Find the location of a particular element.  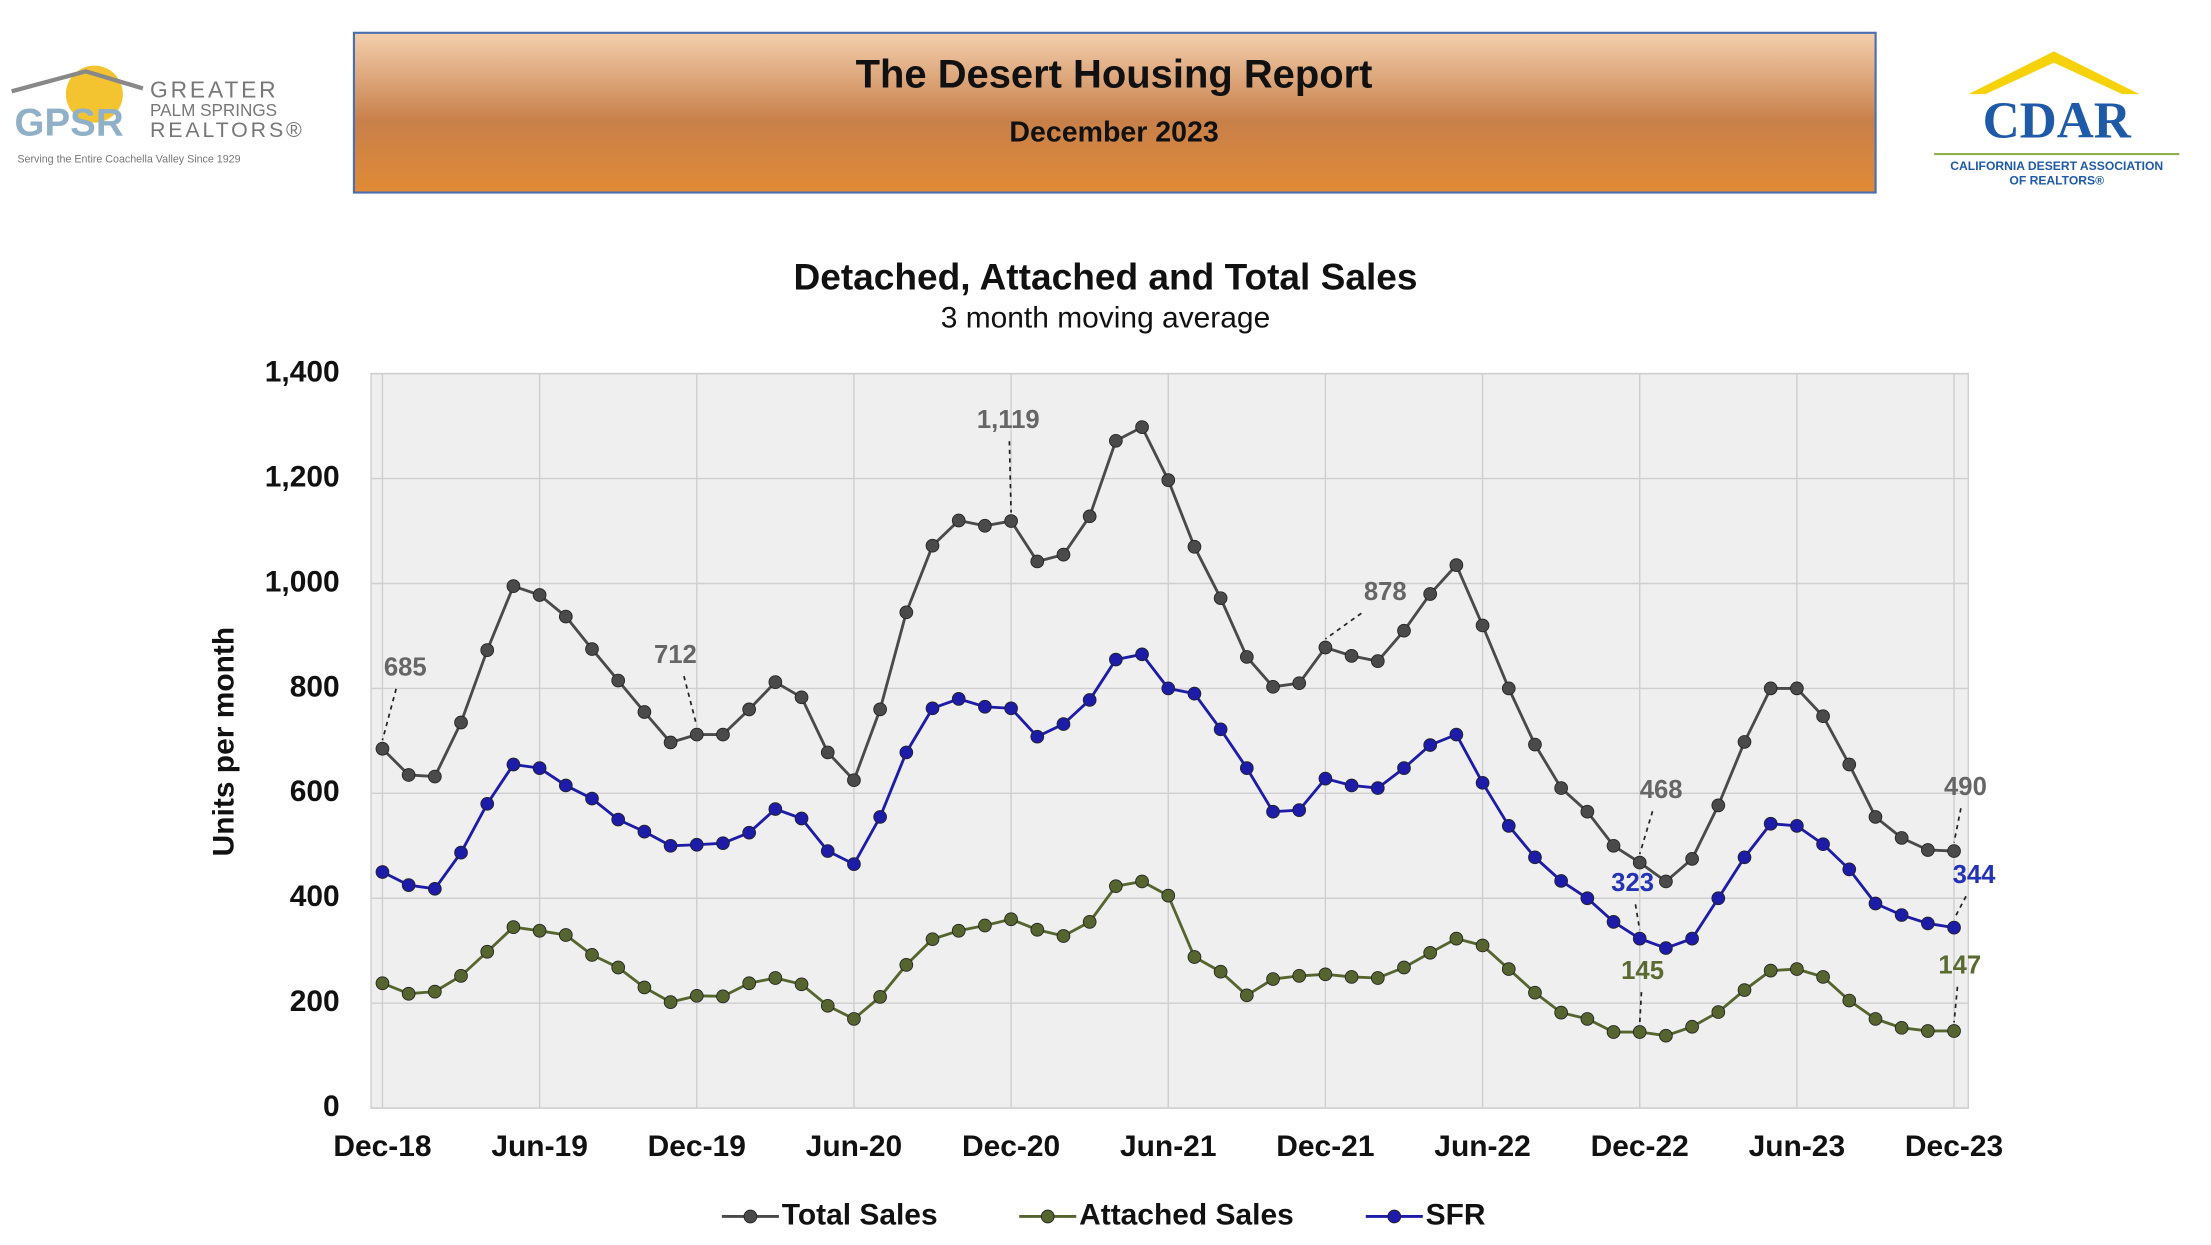

y-tick-label: 200 is located at coordinates (315, 1001).